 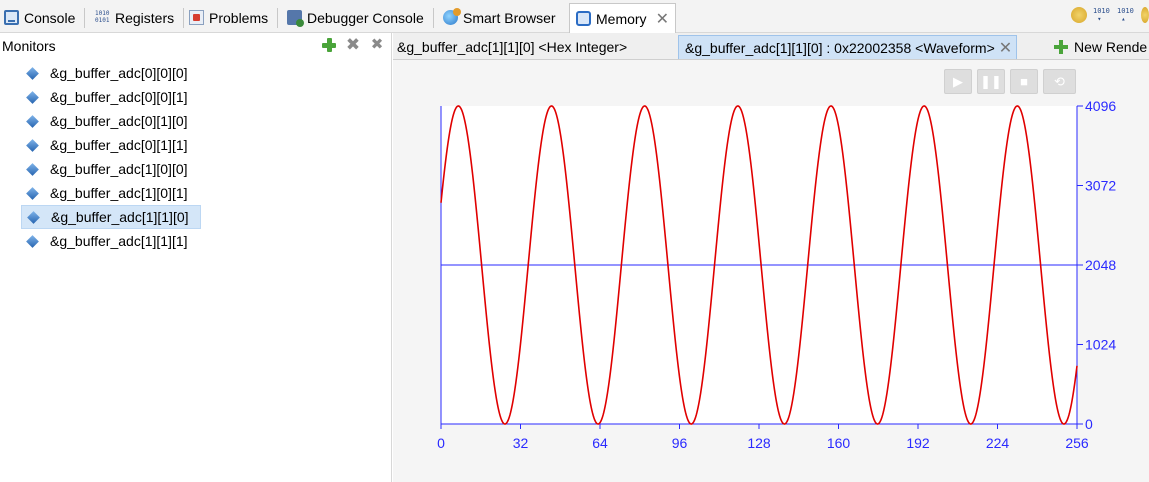 What do you see at coordinates (1079, 15) in the screenshot?
I see `add-monitor-icon` at bounding box center [1079, 15].